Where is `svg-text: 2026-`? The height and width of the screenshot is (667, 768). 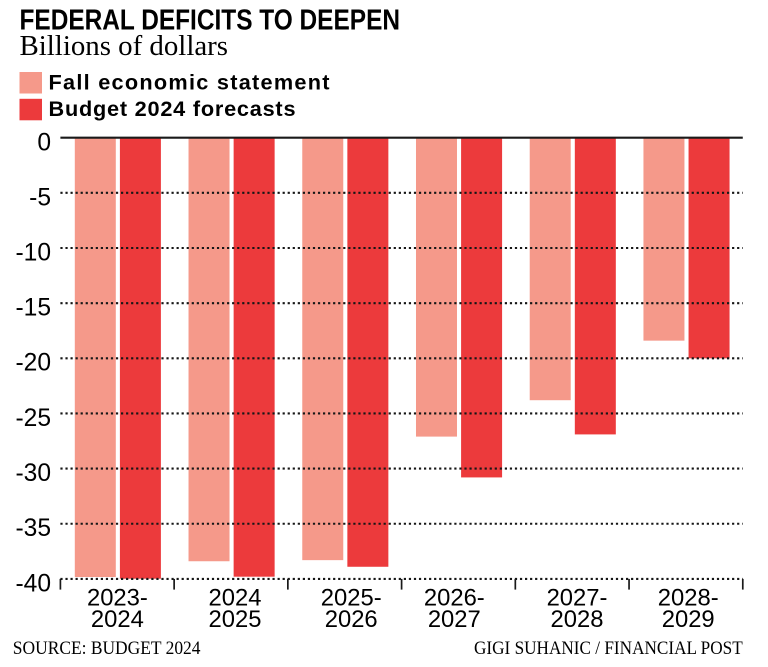 svg-text: 2026- is located at coordinates (454, 598).